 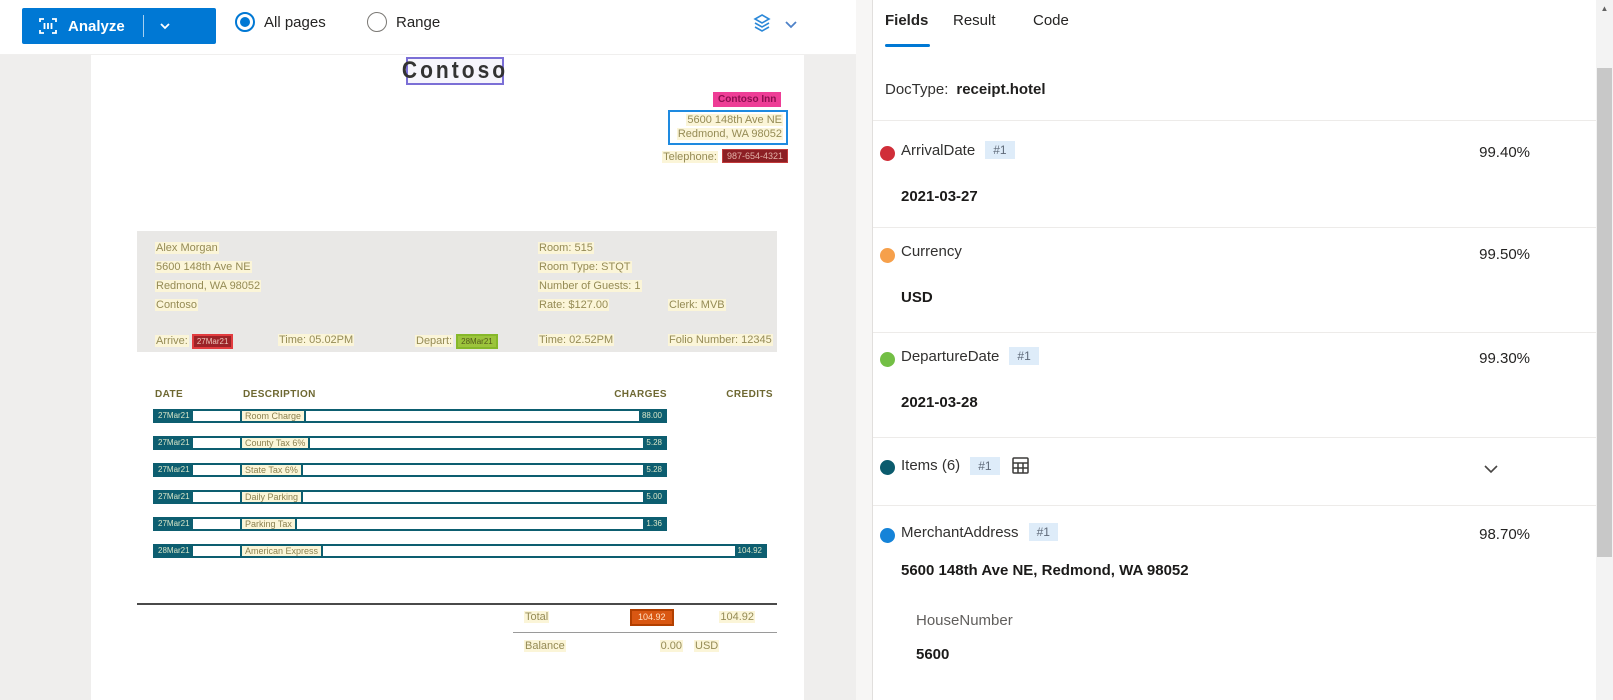 I want to click on telephone-label: Telephone:, so click(x=690, y=157).